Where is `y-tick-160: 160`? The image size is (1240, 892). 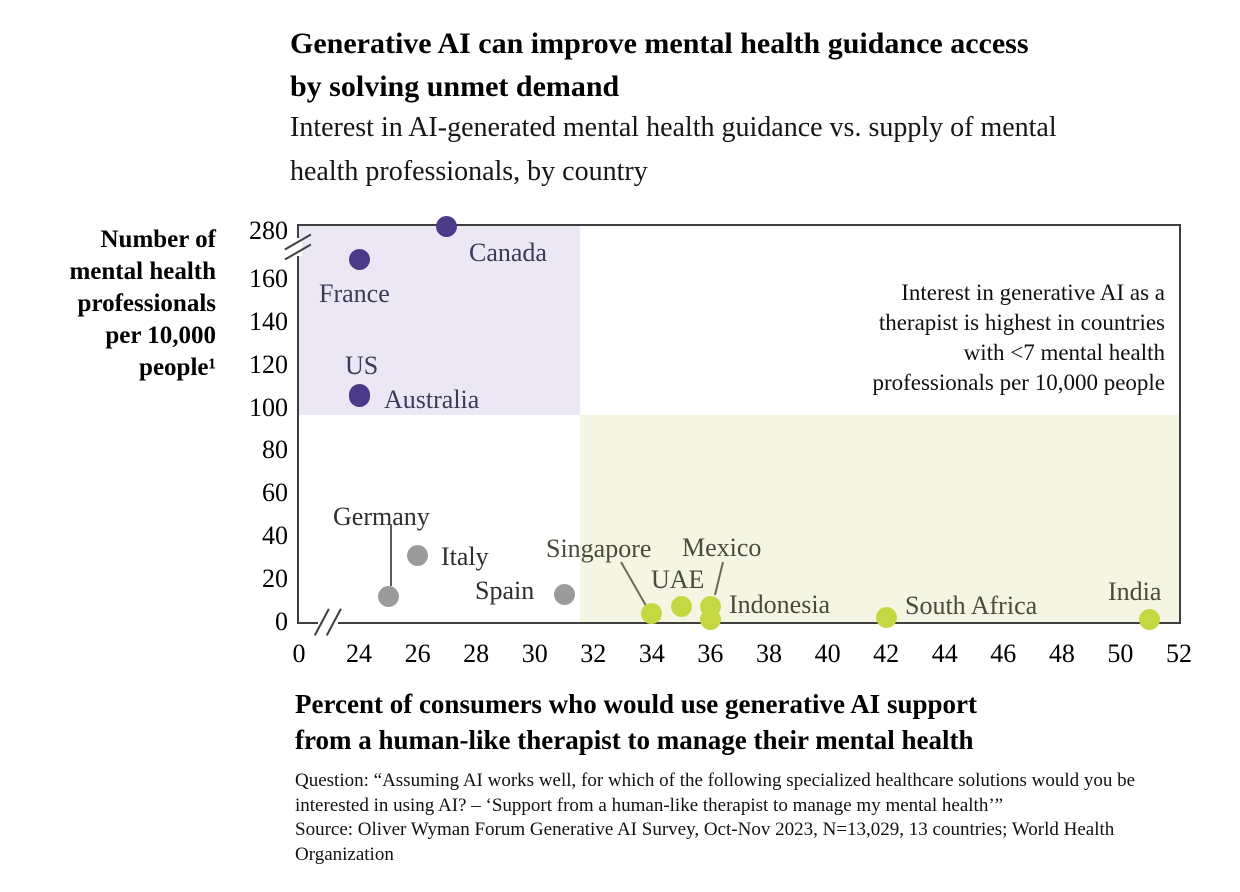 y-tick-160: 160 is located at coordinates (268, 278).